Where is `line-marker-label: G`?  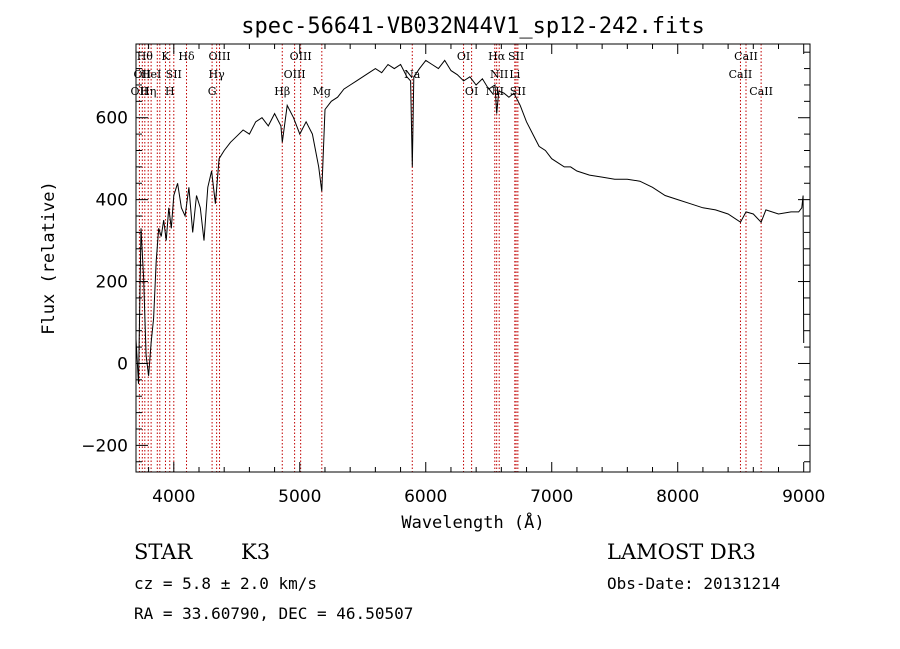
line-marker-label: G is located at coordinates (212, 91).